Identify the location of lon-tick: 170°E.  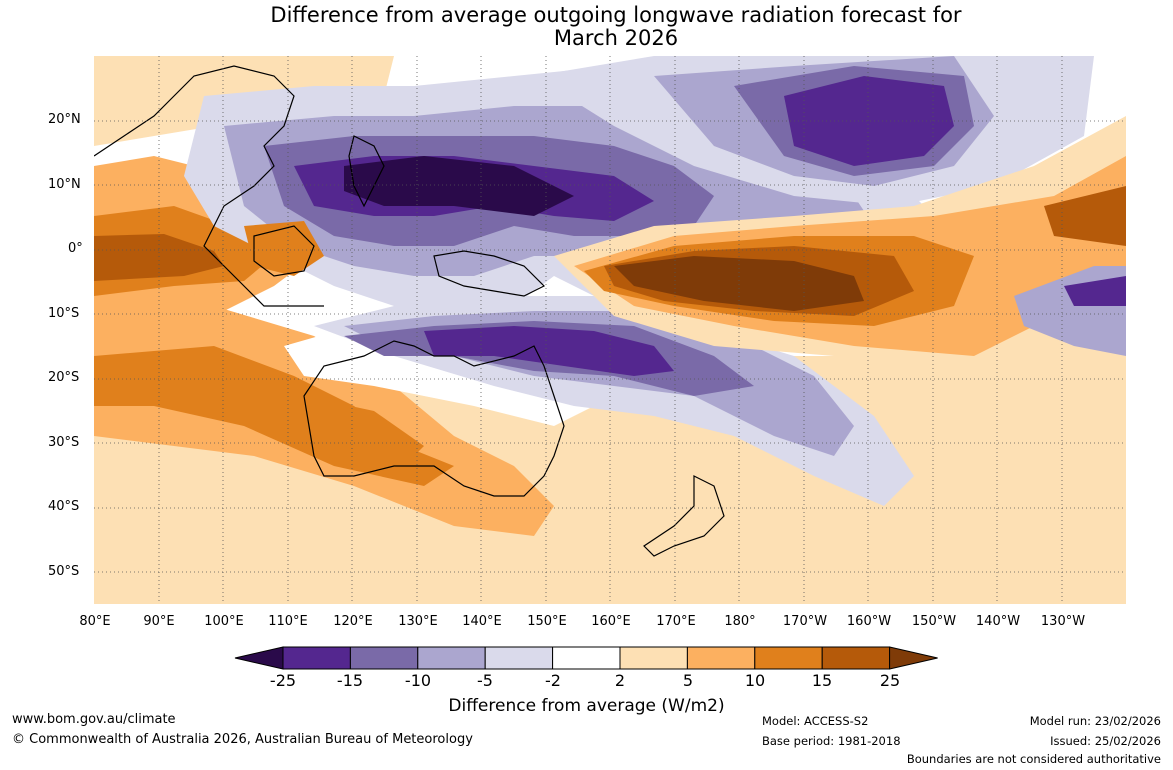
(676, 621).